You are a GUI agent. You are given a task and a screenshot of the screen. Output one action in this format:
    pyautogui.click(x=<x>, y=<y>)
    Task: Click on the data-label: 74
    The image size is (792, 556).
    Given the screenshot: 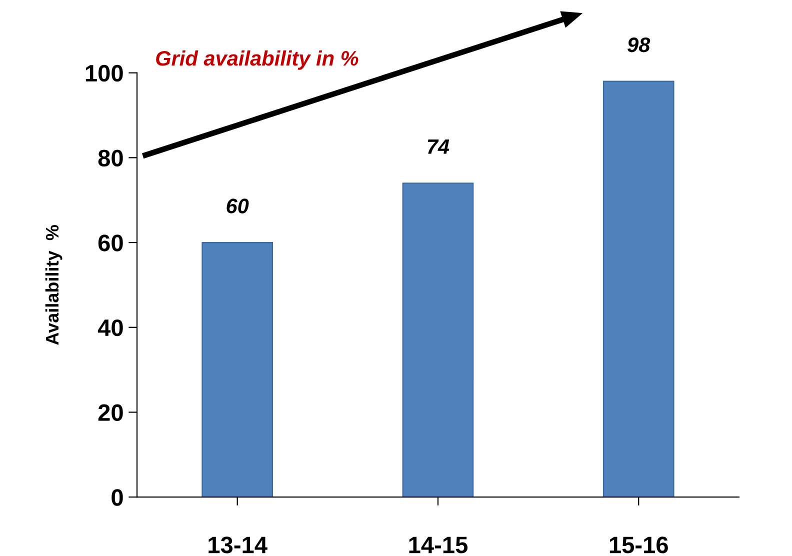 What is the action you would take?
    pyautogui.click(x=439, y=146)
    